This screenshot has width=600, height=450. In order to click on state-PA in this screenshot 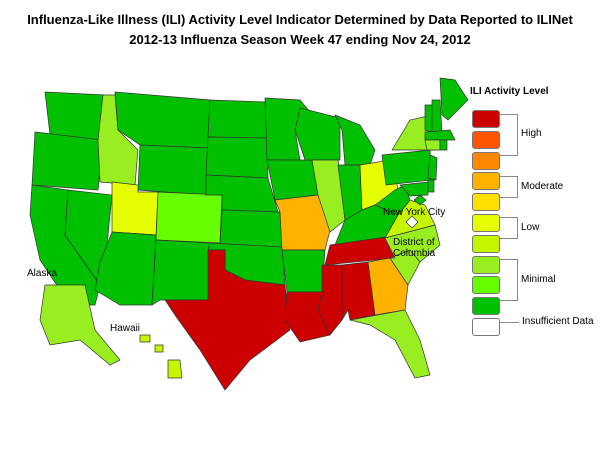, I will do `click(407, 167)`.